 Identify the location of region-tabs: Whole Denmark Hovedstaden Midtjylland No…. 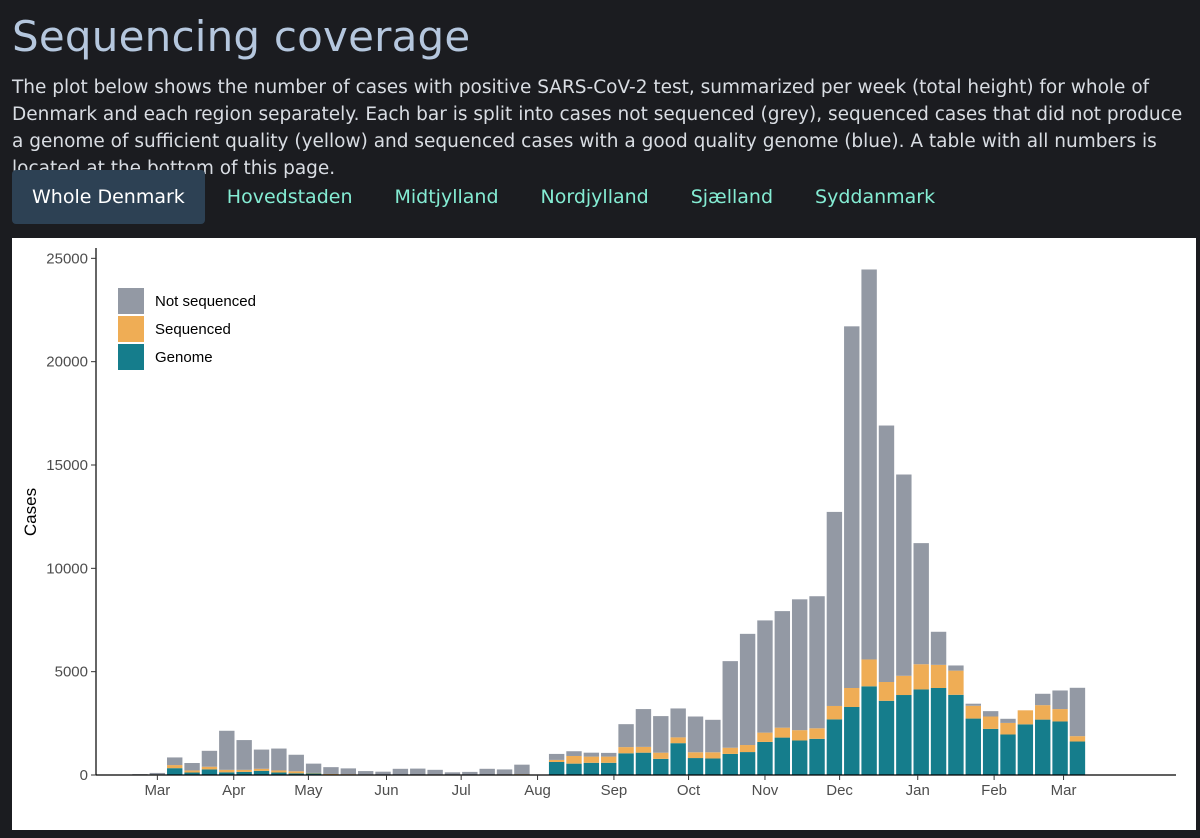
(484, 197).